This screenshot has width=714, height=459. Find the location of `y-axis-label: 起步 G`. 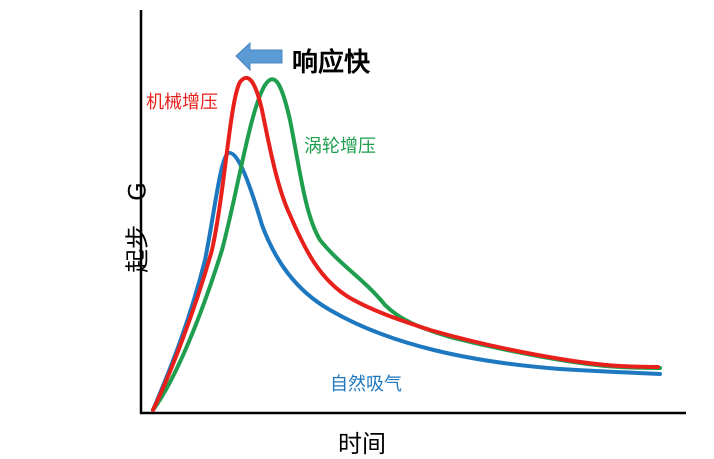

y-axis-label: 起步 G is located at coordinates (137, 227).